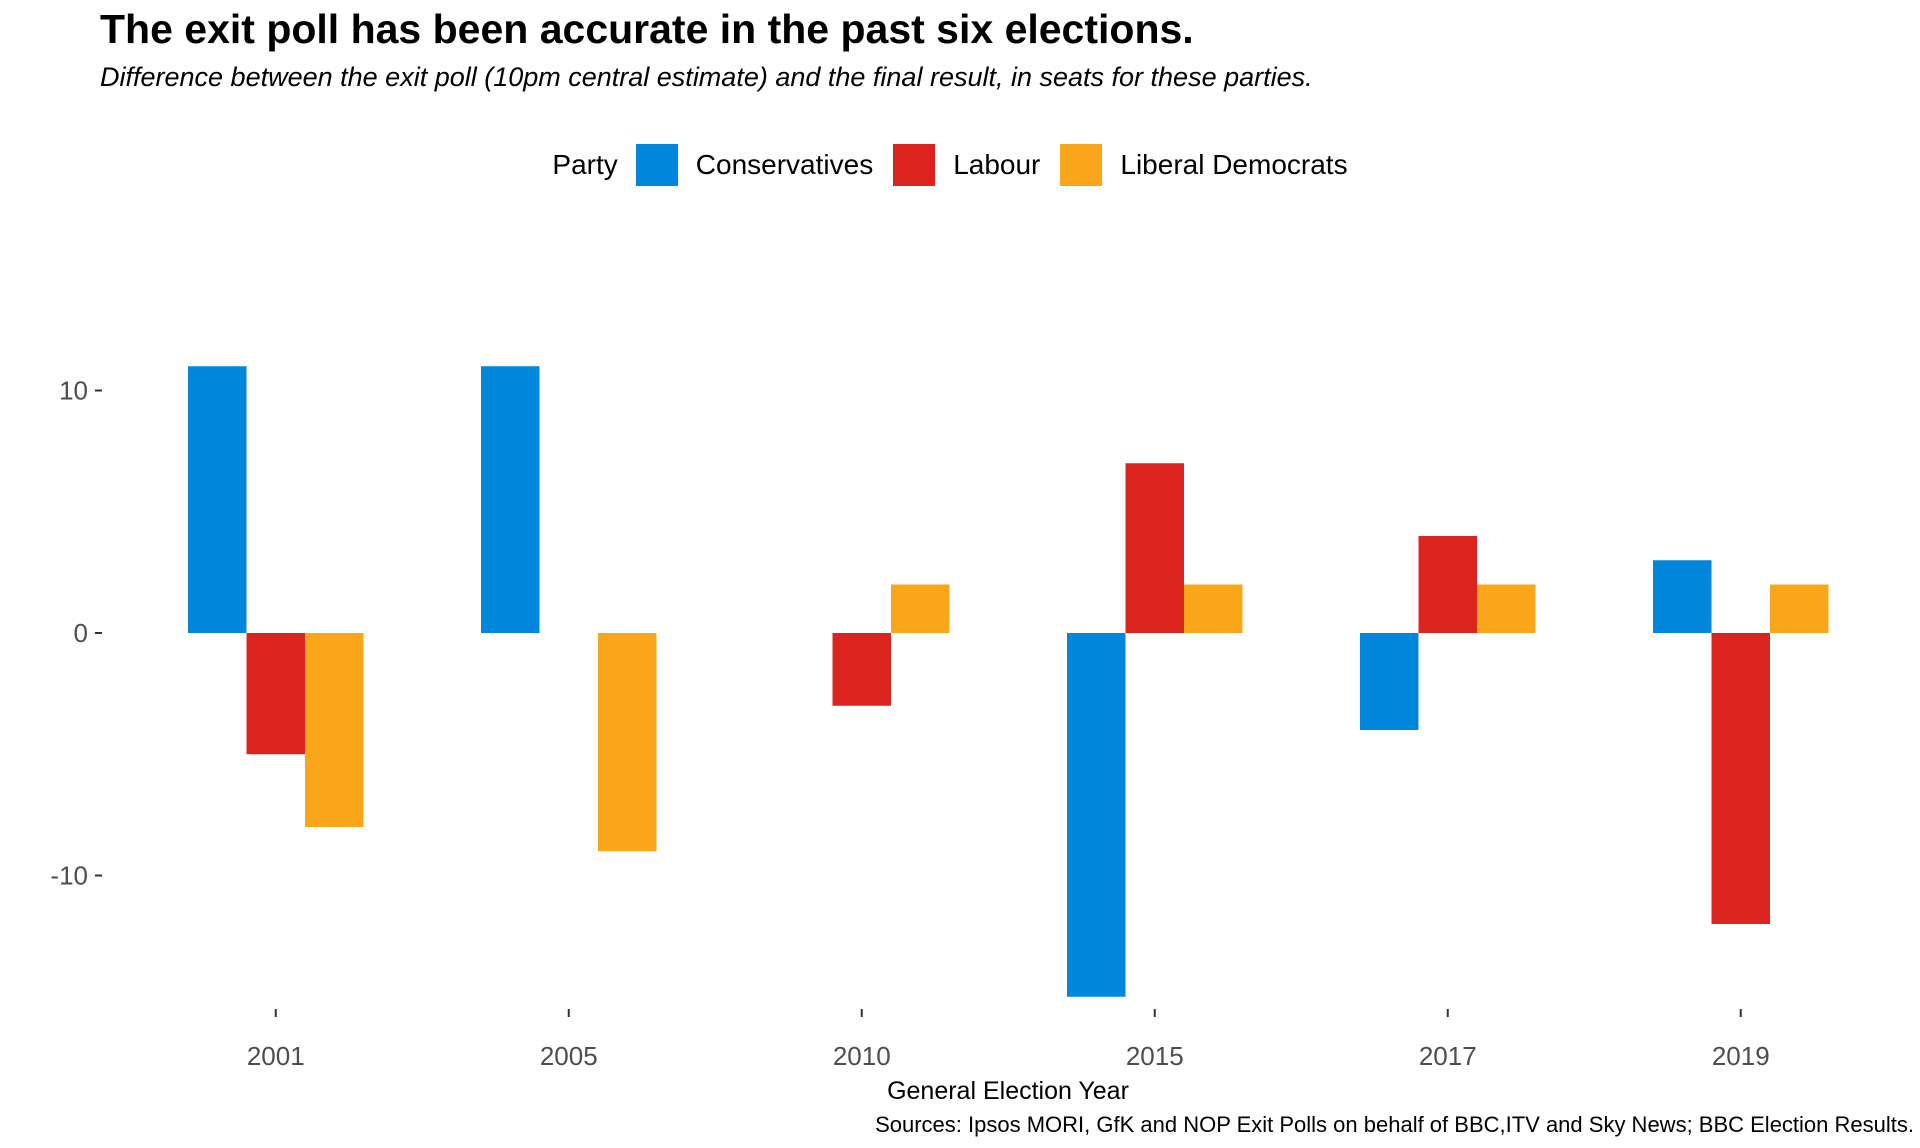 This screenshot has width=1920, height=1148. I want to click on bar-labour-2001, so click(275, 694).